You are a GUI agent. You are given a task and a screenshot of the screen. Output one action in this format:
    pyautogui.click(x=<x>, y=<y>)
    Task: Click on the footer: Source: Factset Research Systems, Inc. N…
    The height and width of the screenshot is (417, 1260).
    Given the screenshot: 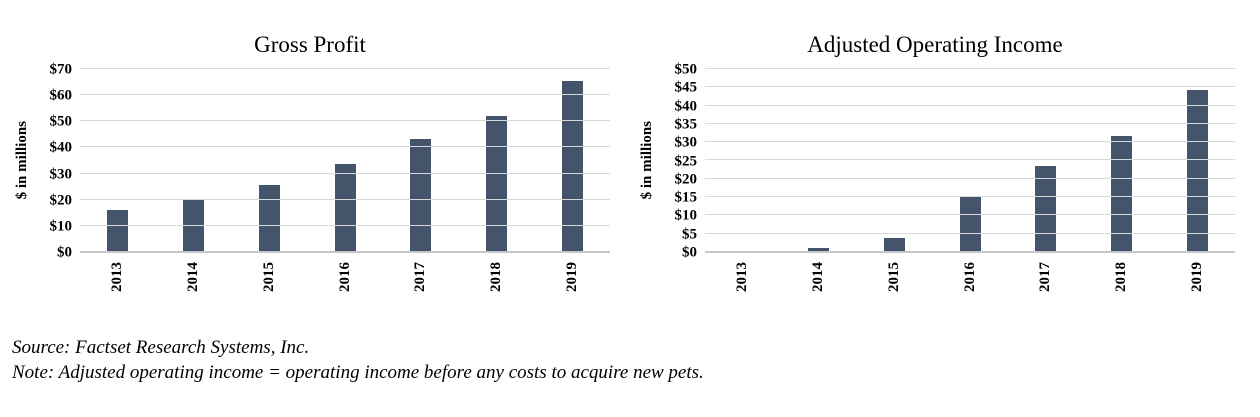 What is the action you would take?
    pyautogui.click(x=636, y=360)
    